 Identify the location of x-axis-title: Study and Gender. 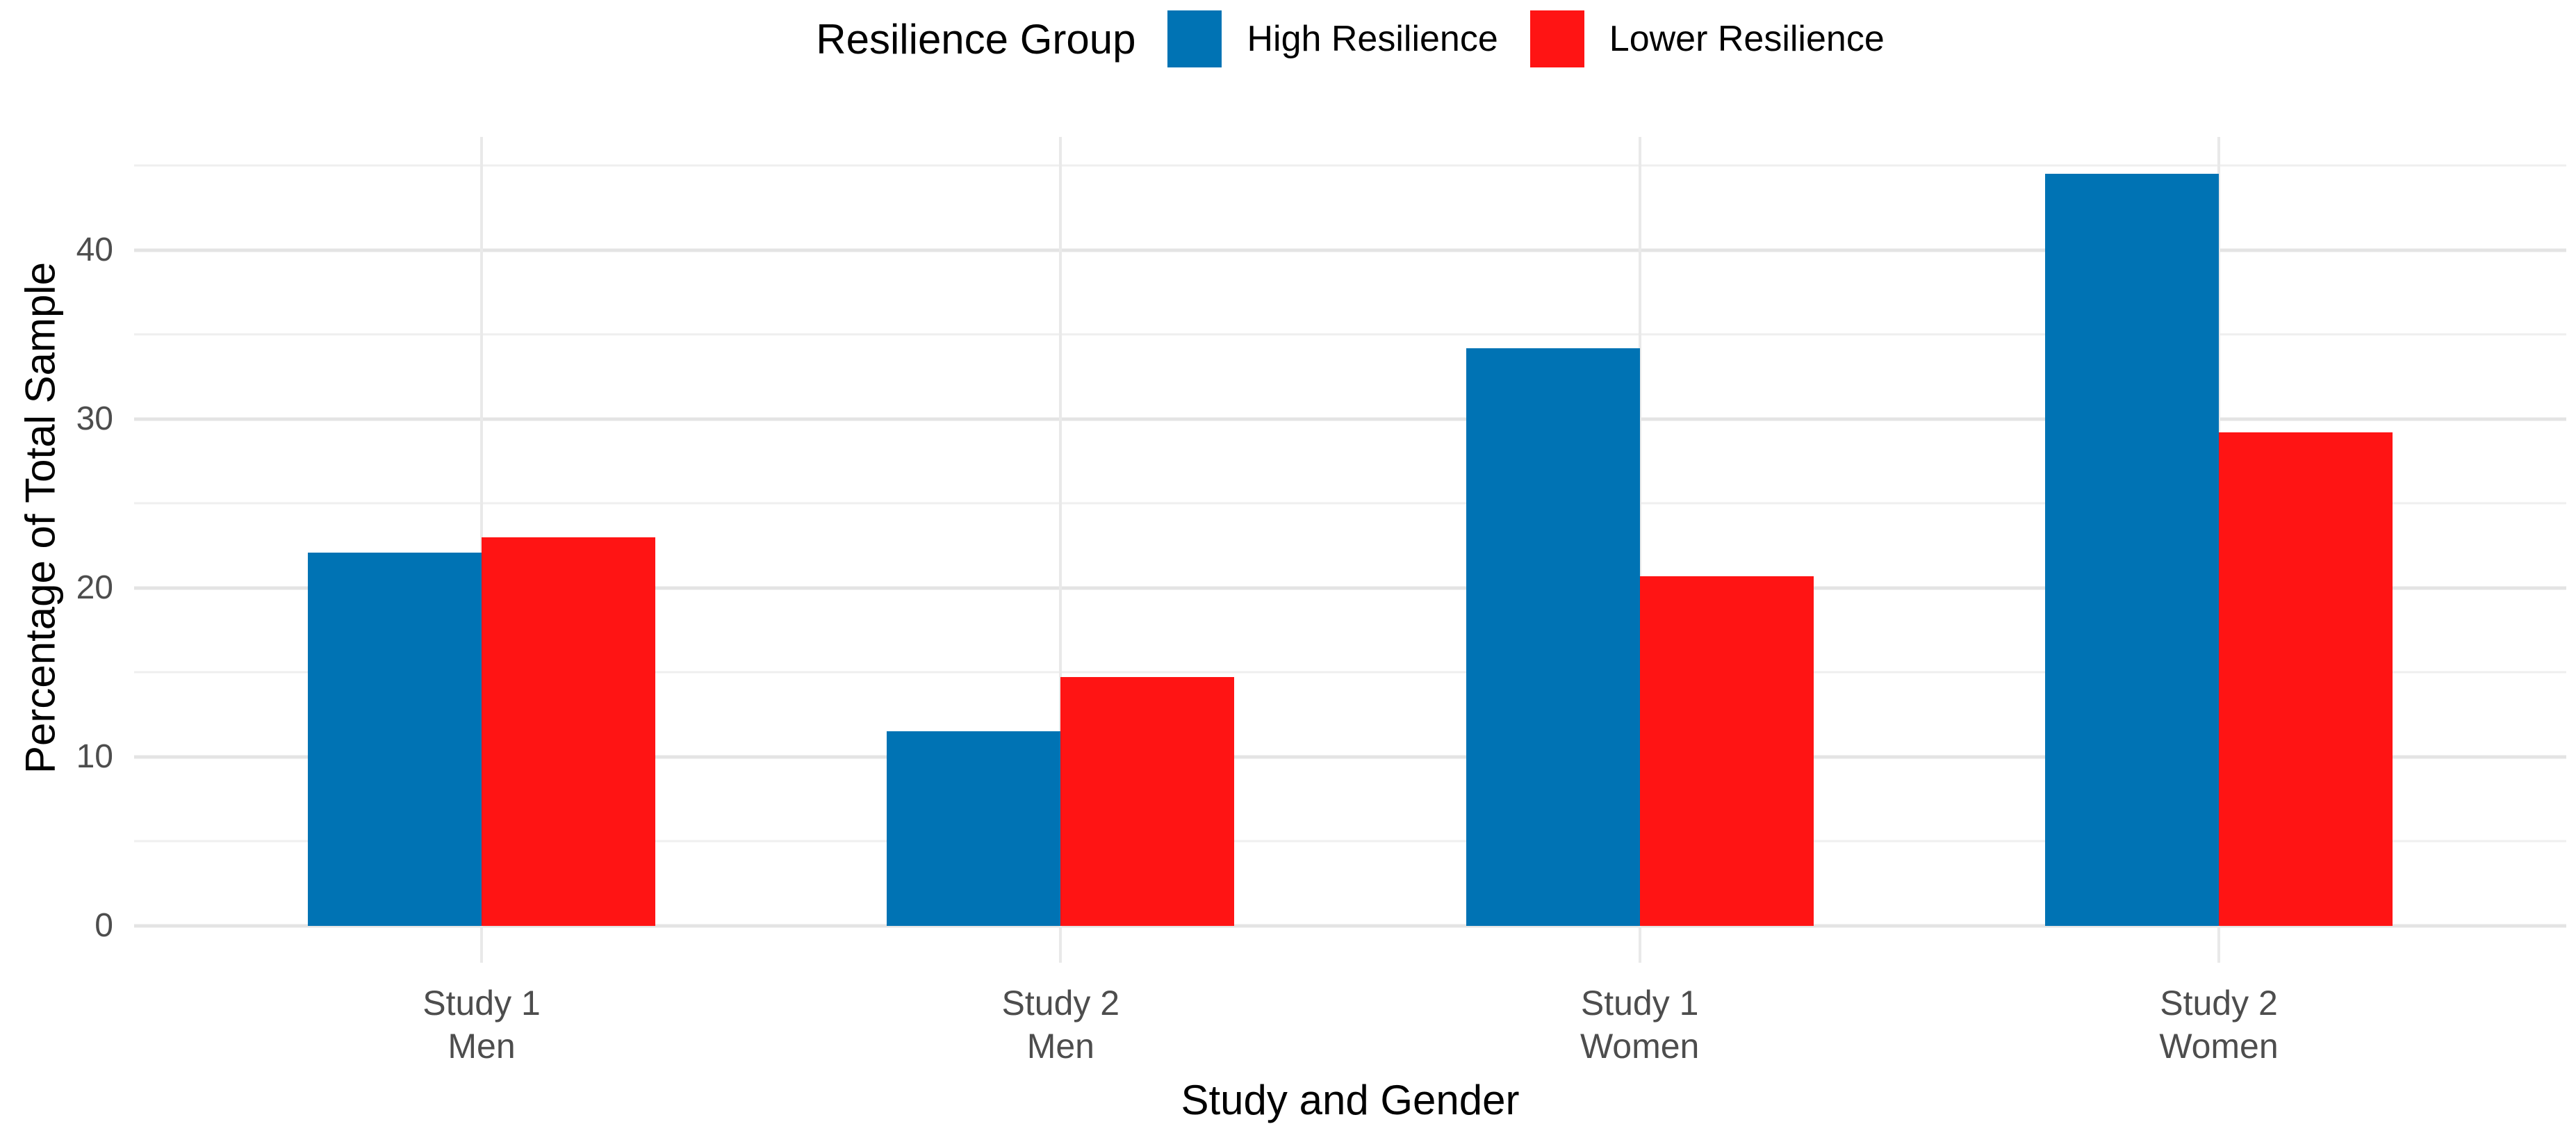
(1350, 1100).